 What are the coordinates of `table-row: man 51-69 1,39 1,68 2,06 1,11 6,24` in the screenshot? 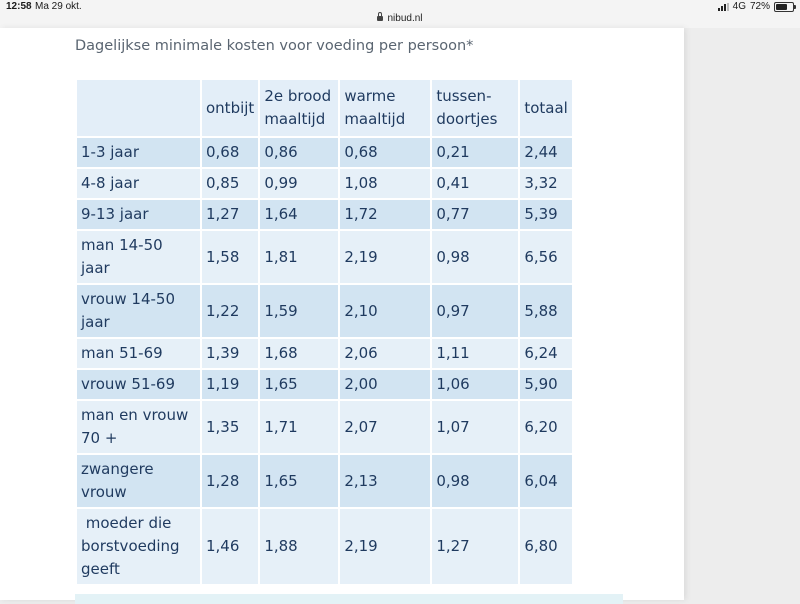 It's located at (325, 353).